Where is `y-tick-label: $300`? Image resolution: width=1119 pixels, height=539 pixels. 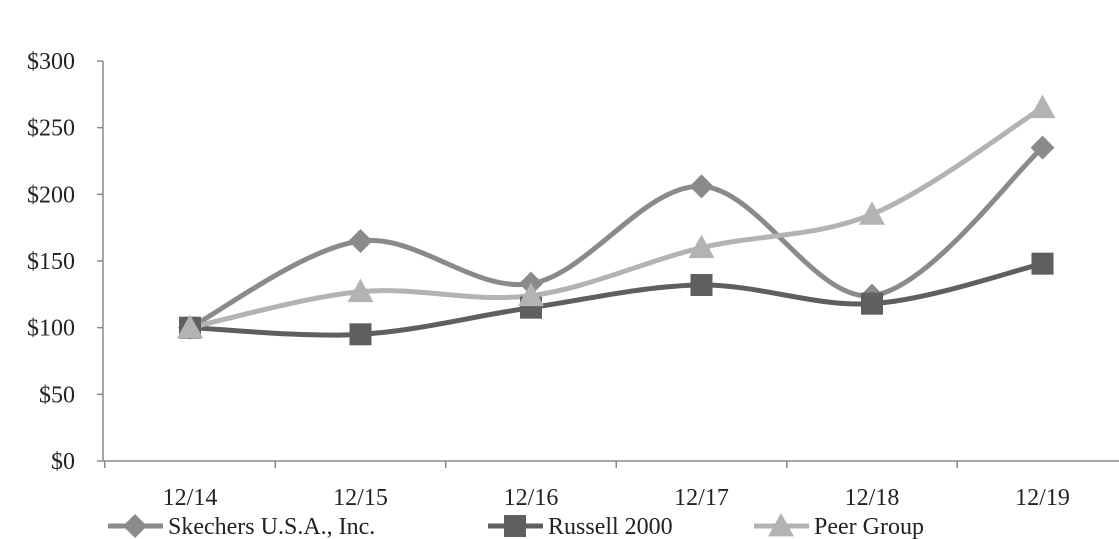
y-tick-label: $300 is located at coordinates (51, 62).